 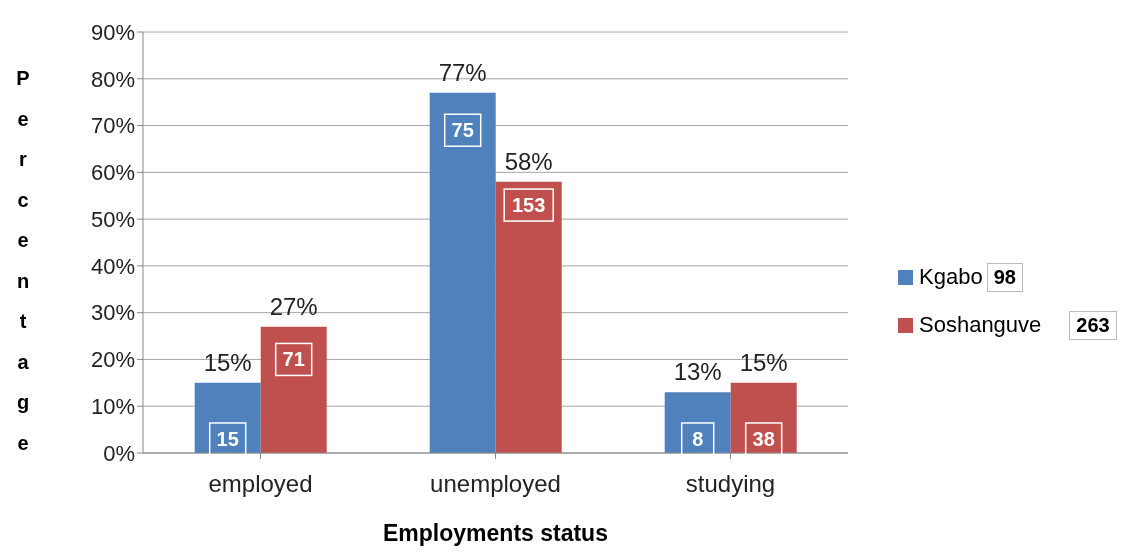 What do you see at coordinates (697, 372) in the screenshot?
I see `data-label: 13%` at bounding box center [697, 372].